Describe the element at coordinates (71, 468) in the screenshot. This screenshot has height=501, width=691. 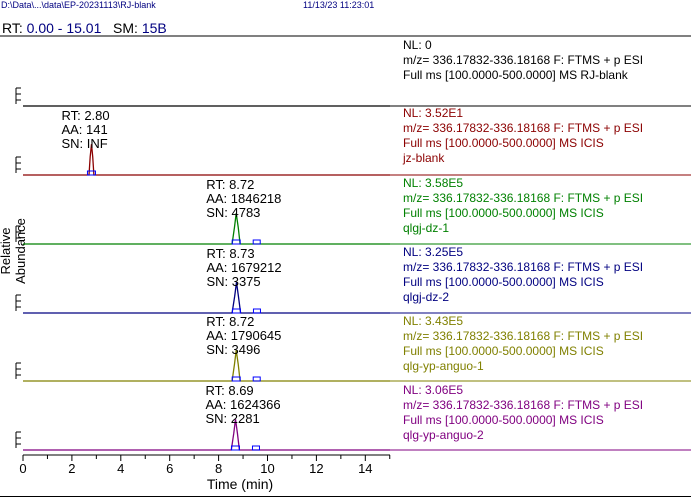
I see `x-tick-label: 2` at that location.